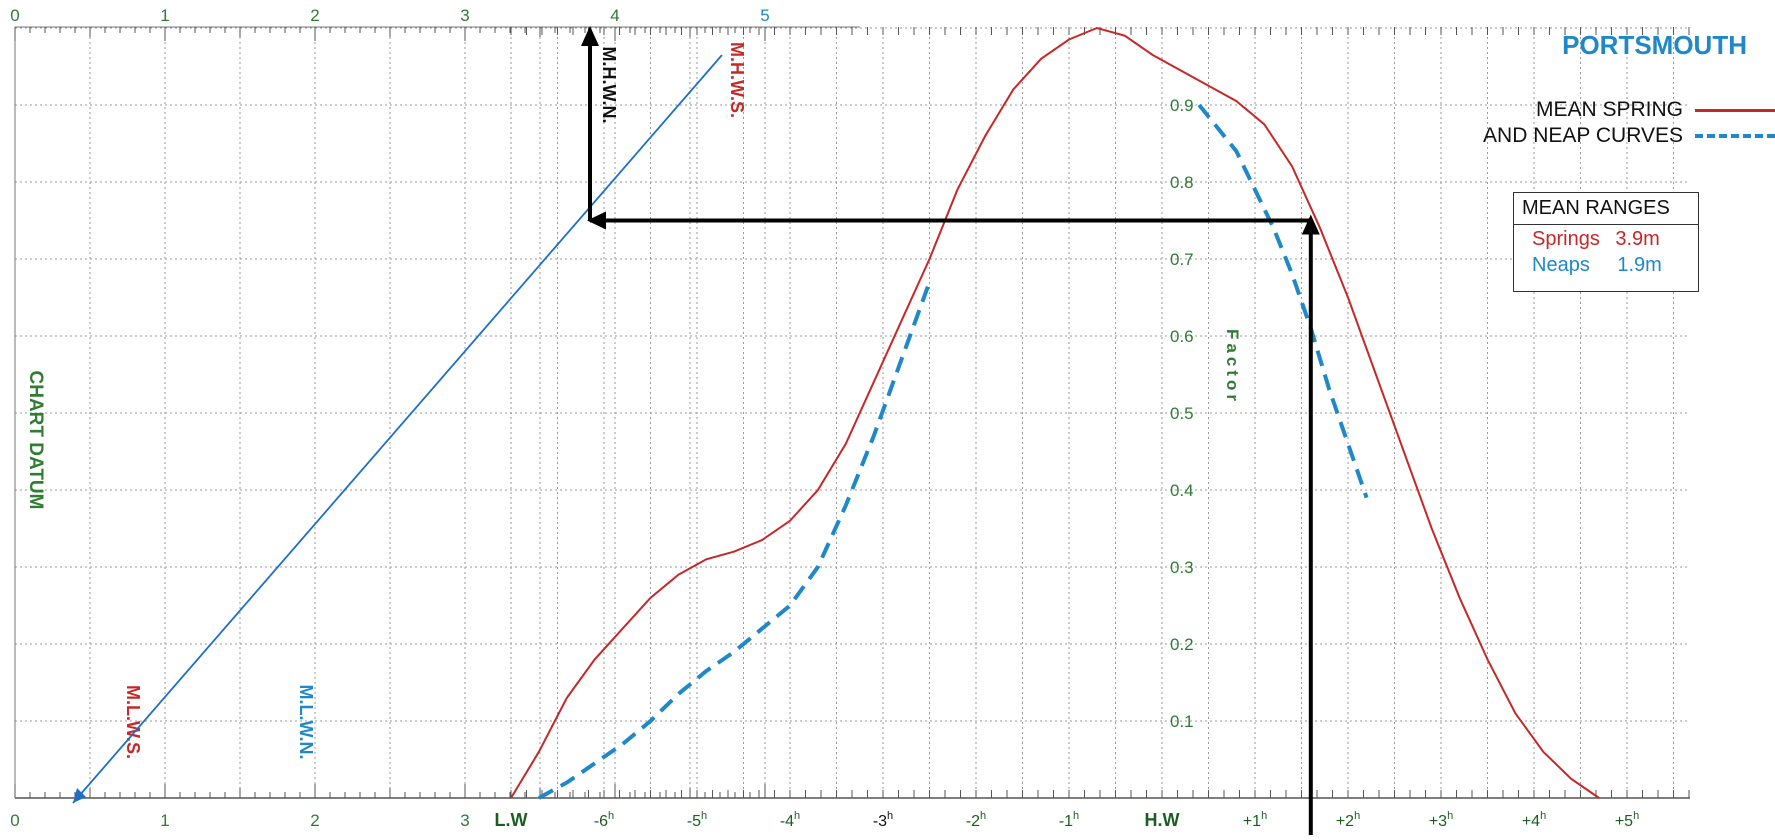  I want to click on legend-entry-springs: MEAN SPRING, so click(1655, 110).